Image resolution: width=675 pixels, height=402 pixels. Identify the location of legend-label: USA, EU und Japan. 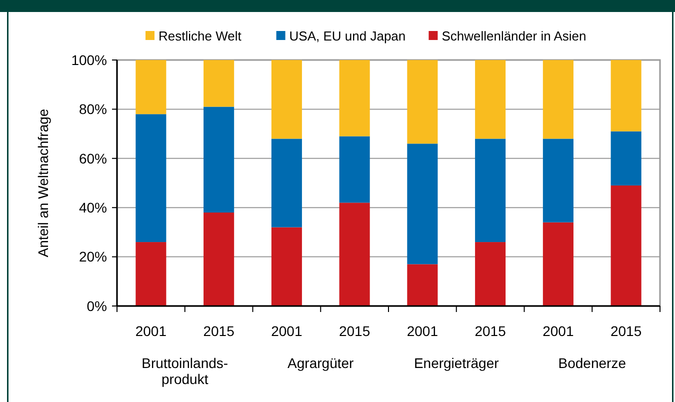
(347, 36).